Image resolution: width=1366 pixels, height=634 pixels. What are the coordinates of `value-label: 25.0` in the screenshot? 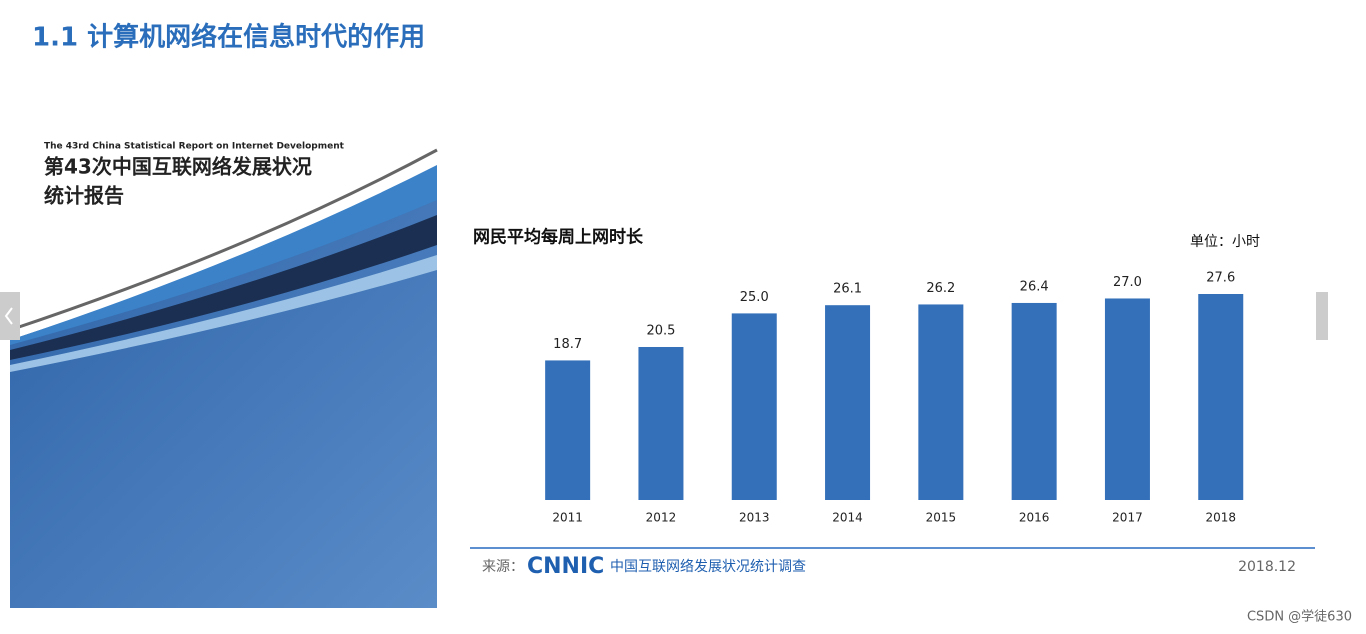 It's located at (754, 297).